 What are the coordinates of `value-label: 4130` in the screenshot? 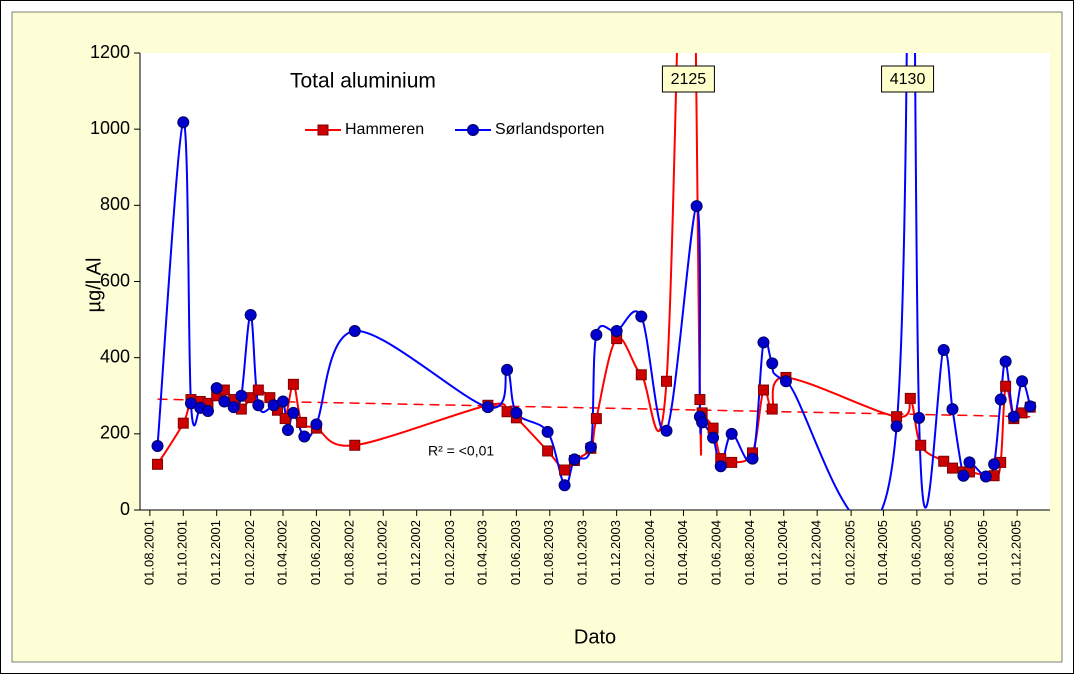 It's located at (908, 79).